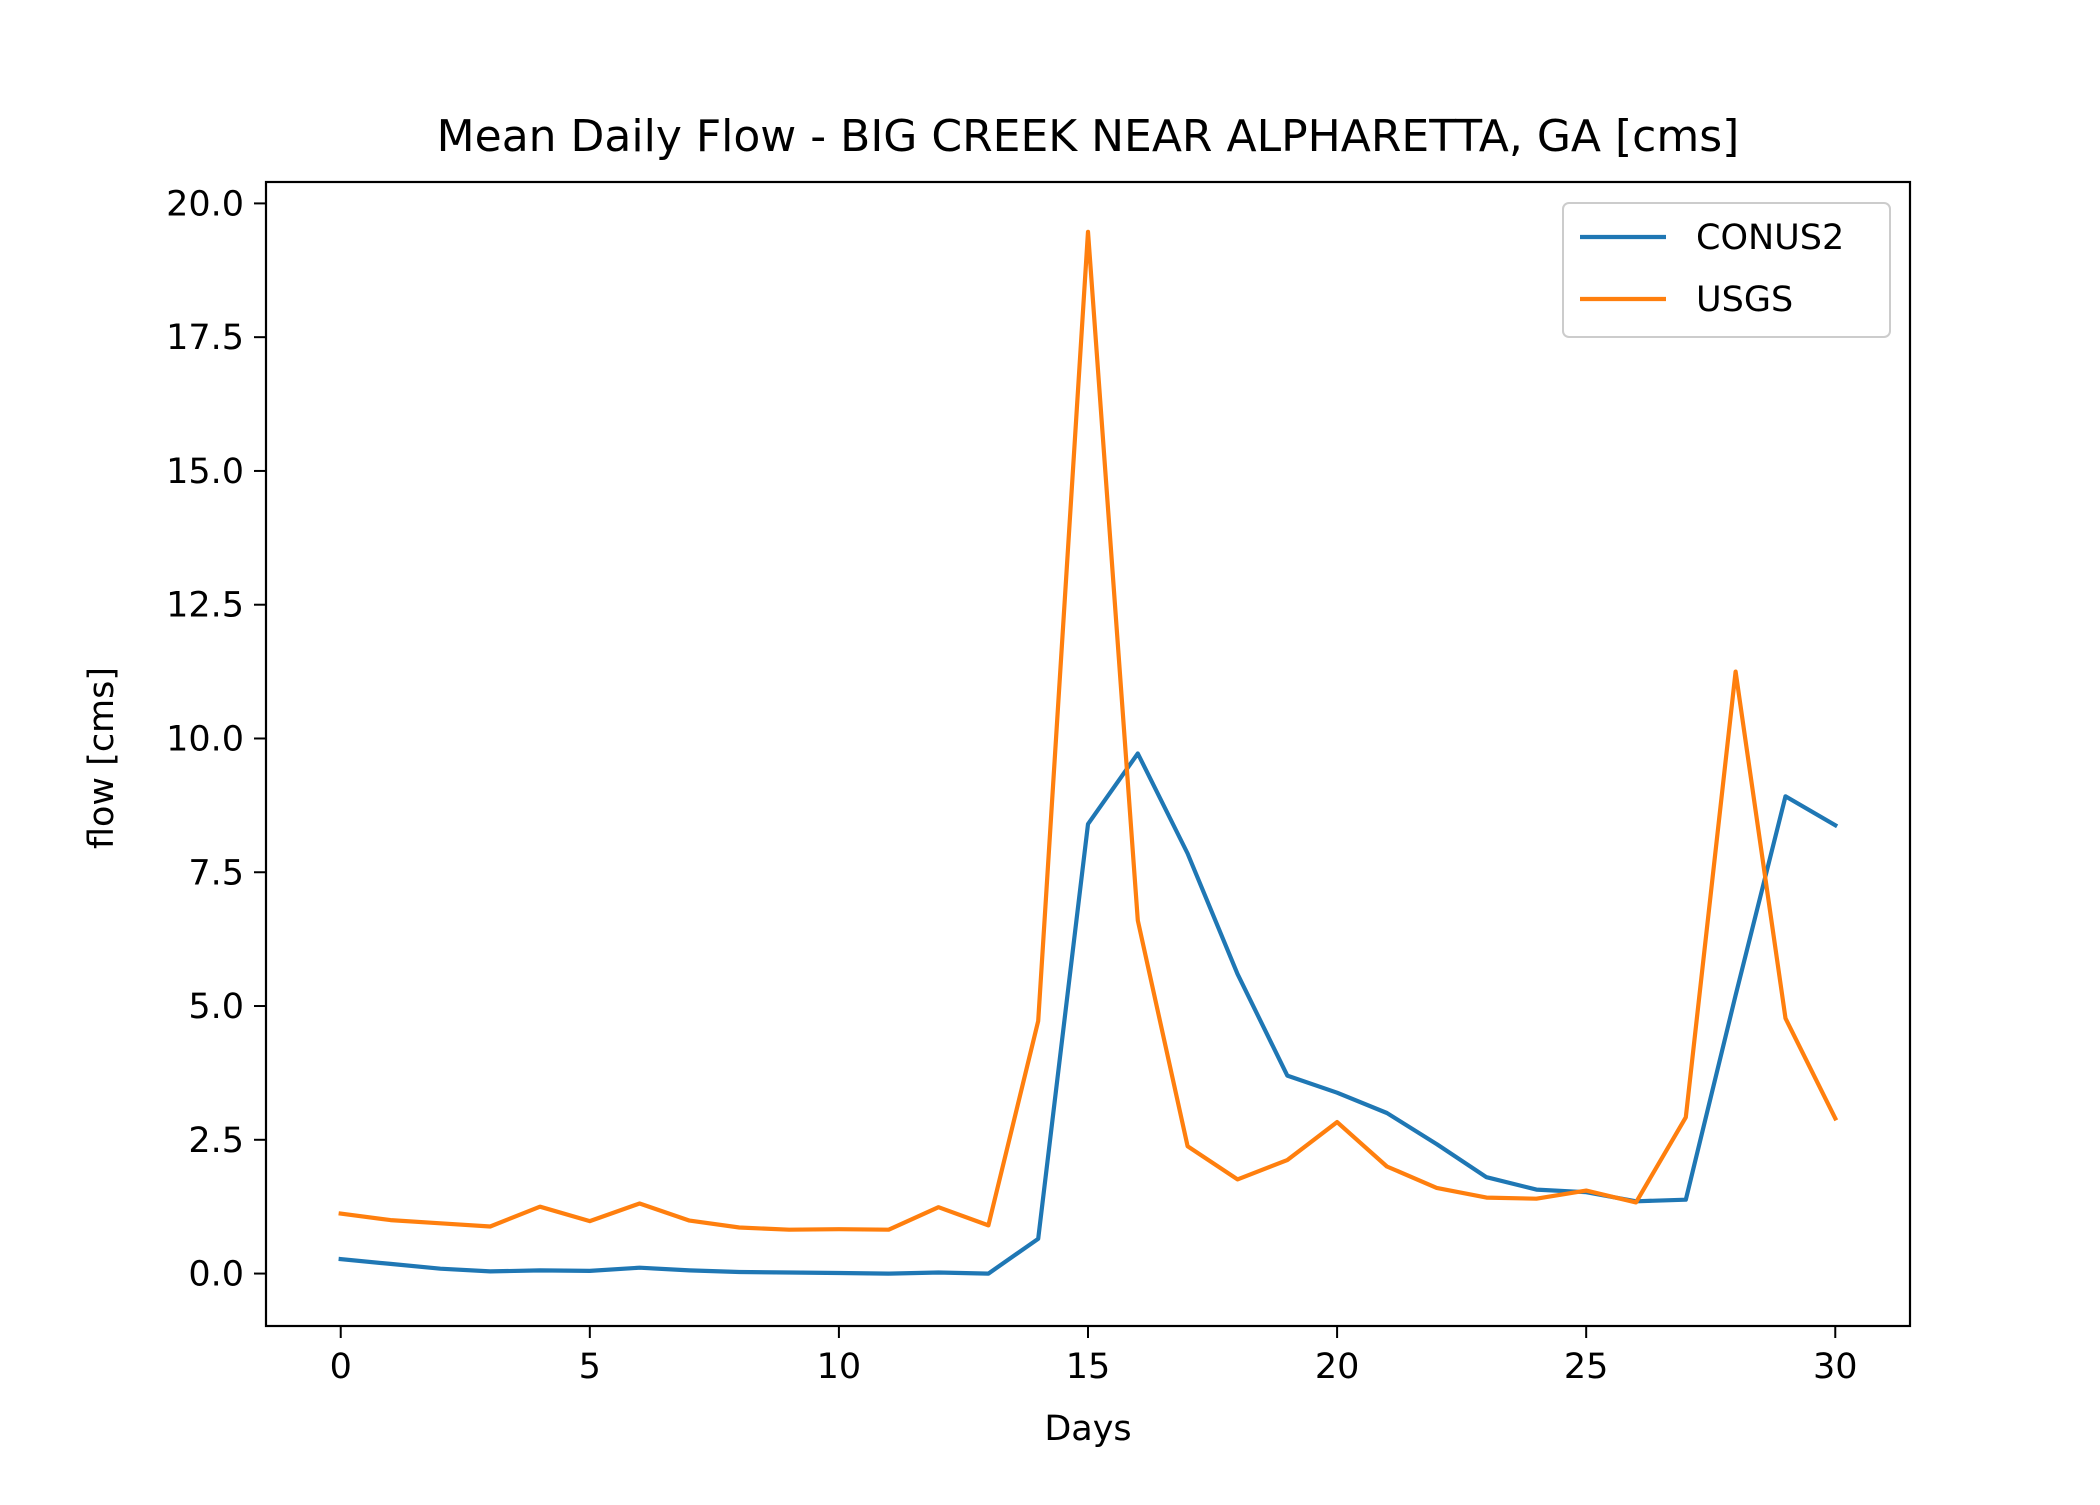 Image resolution: width=2100 pixels, height=1505 pixels. What do you see at coordinates (1337, 1367) in the screenshot?
I see `x-tick-label: 20` at bounding box center [1337, 1367].